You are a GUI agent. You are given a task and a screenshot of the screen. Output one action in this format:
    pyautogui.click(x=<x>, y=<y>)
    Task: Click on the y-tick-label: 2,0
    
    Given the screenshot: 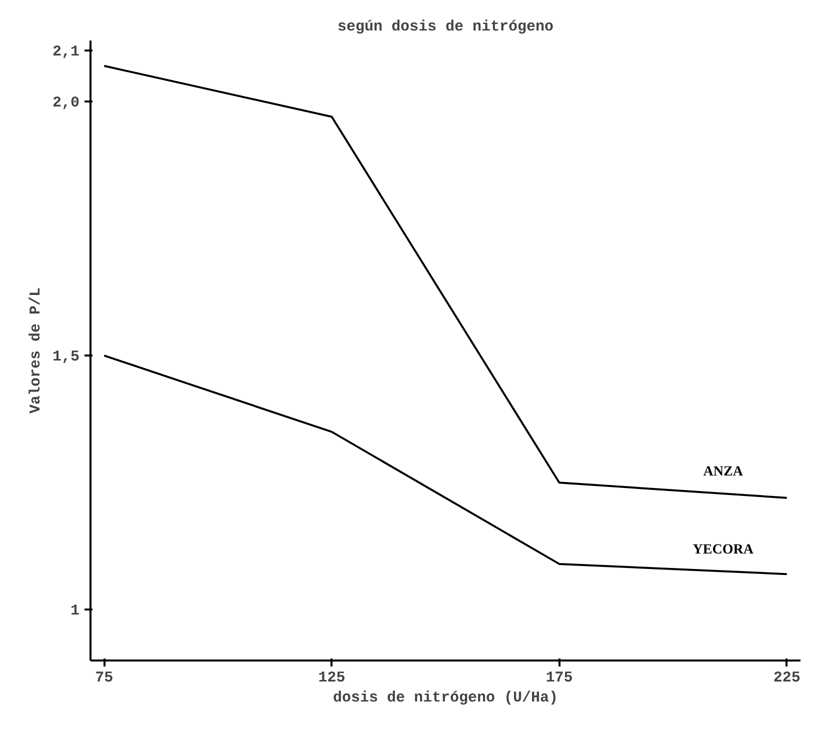 What is the action you would take?
    pyautogui.click(x=66, y=103)
    